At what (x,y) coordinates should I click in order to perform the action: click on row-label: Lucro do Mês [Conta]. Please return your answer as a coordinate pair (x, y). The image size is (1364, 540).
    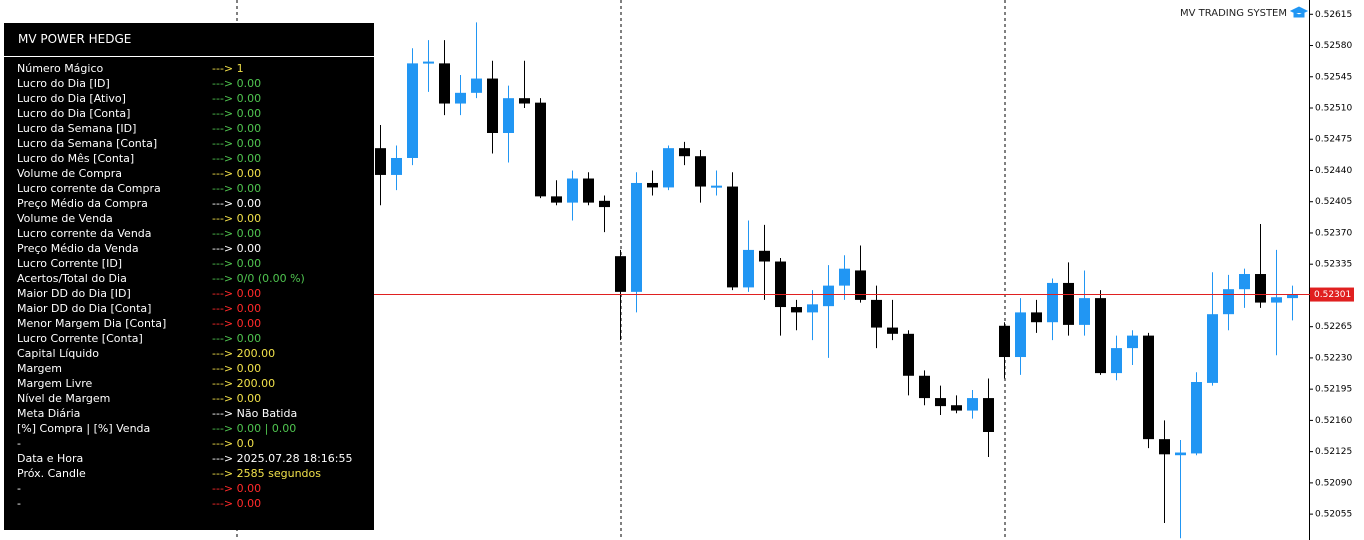
    Looking at the image, I should click on (76, 158).